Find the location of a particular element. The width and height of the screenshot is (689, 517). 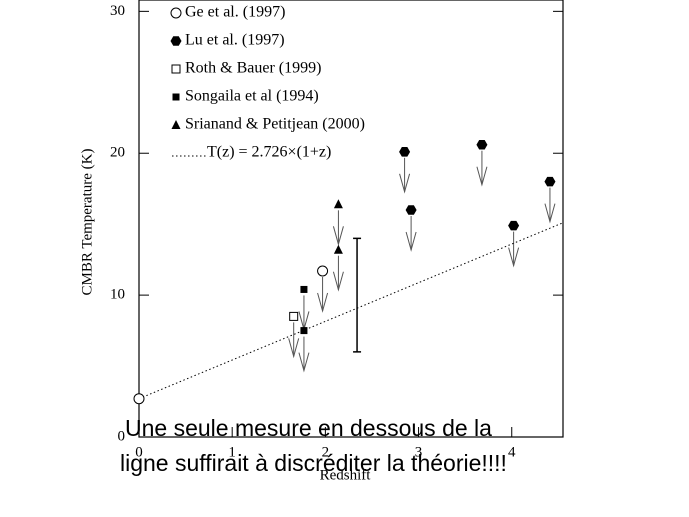

legend-label: Ge et al. (1997) is located at coordinates (235, 12).